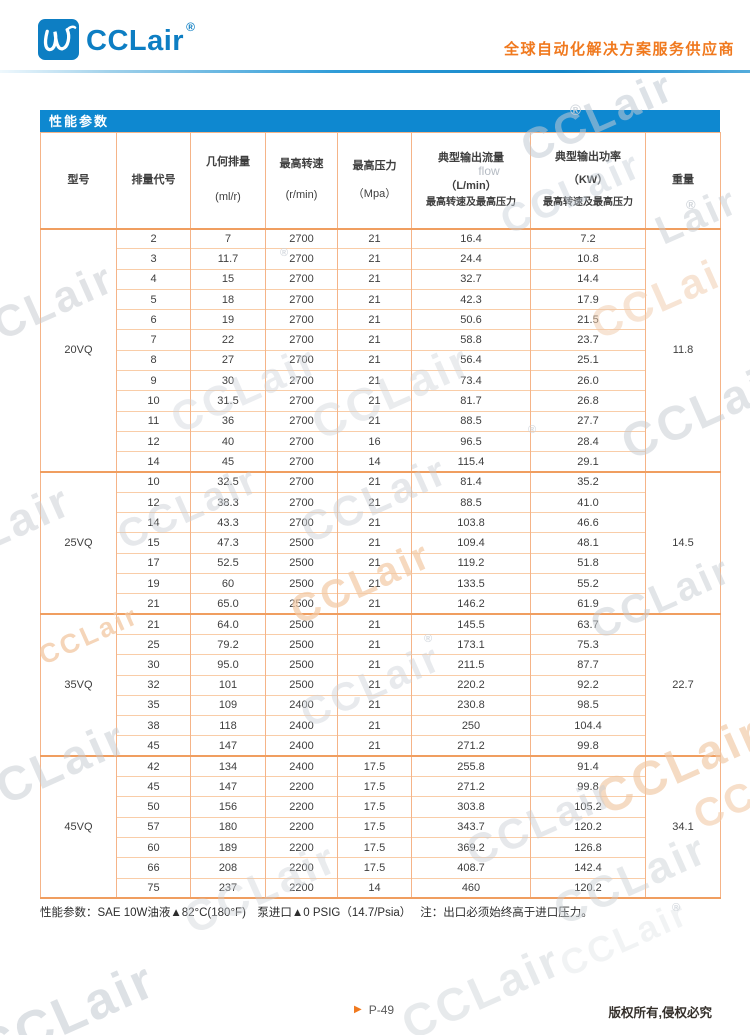 The width and height of the screenshot is (750, 1035). What do you see at coordinates (381, 867) in the screenshot?
I see `table-row: 66 208 2200 17.5 408.7 142.4` at bounding box center [381, 867].